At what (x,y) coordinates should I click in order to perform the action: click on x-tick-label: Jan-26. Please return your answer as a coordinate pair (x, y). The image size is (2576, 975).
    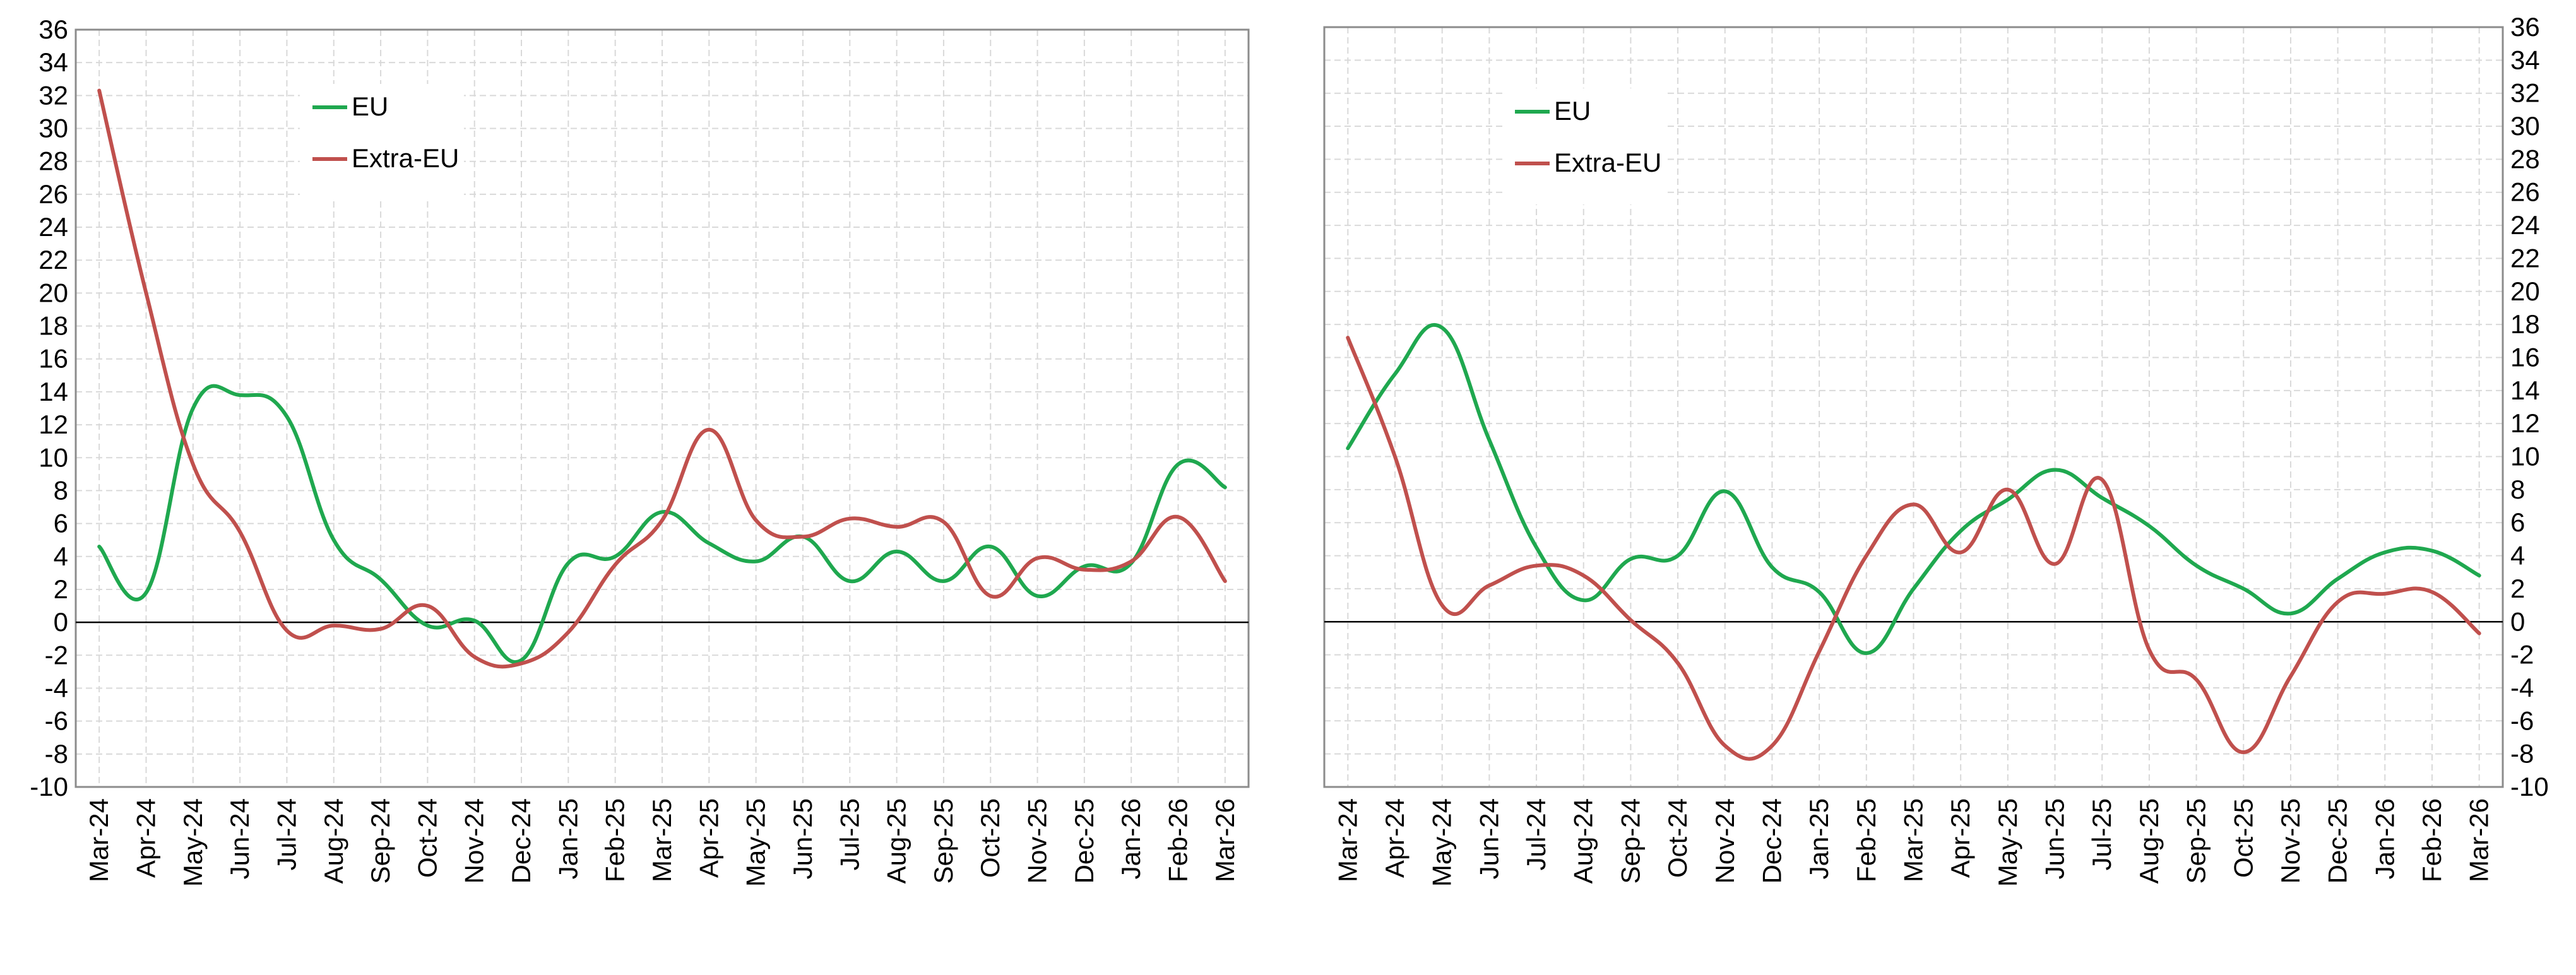
    Looking at the image, I should click on (1131, 839).